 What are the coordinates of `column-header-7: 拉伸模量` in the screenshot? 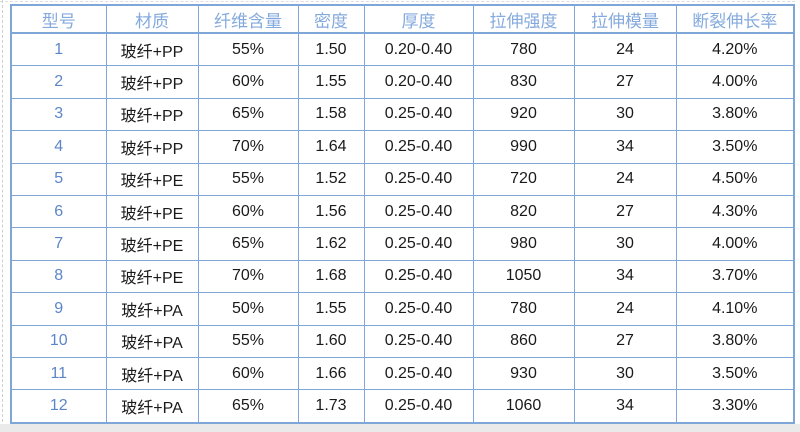 It's located at (625, 19).